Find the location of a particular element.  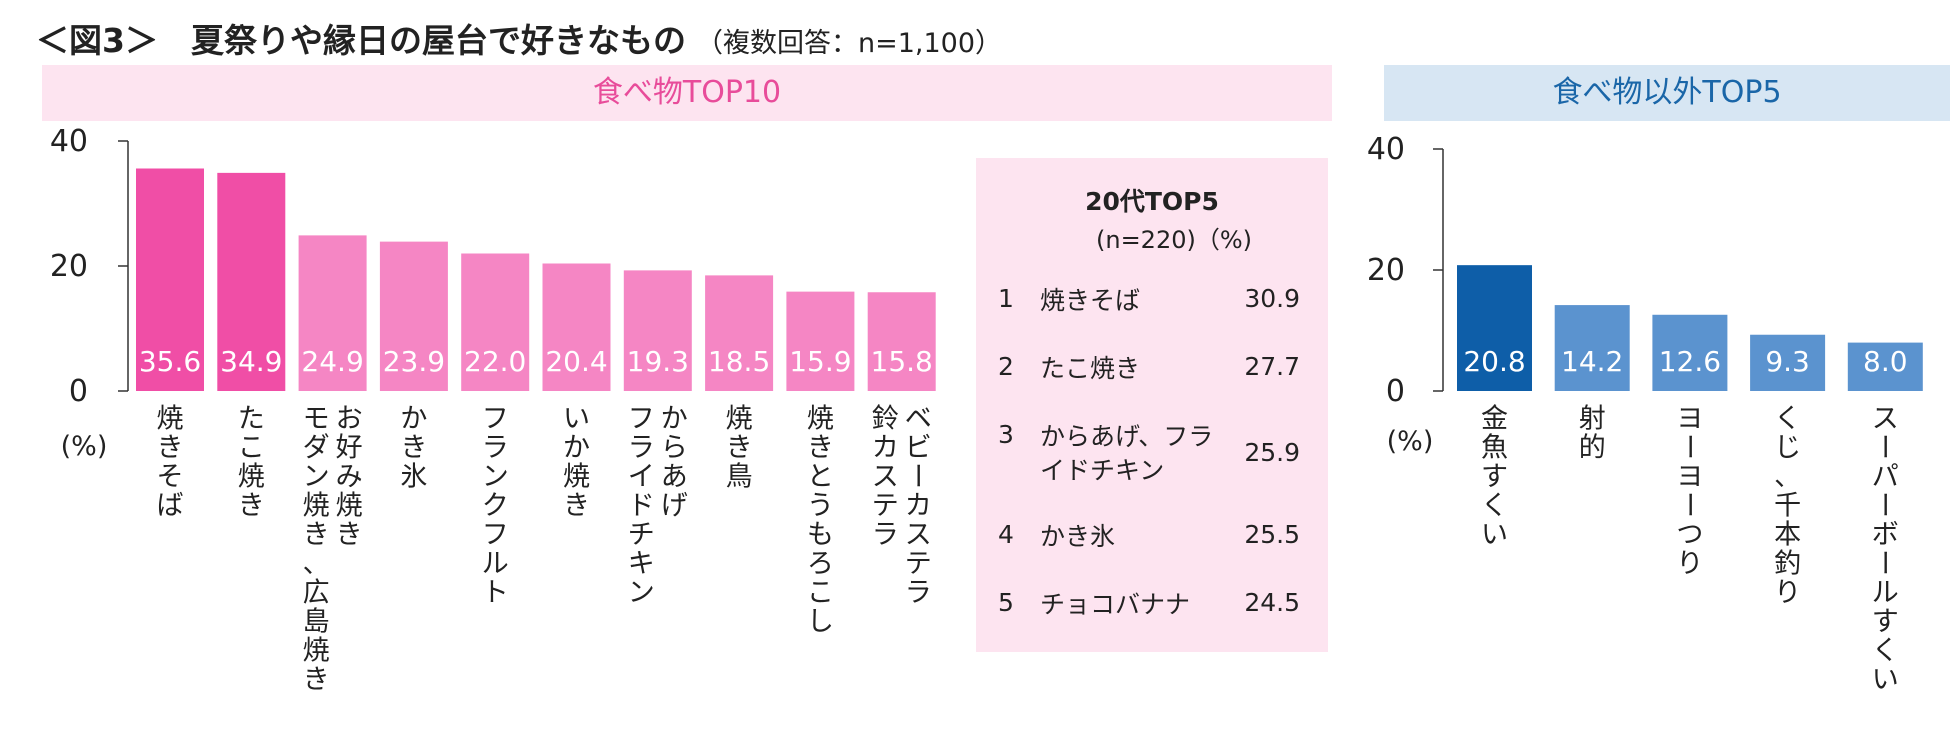

bar-value-label: 18.5 is located at coordinates (739, 361).